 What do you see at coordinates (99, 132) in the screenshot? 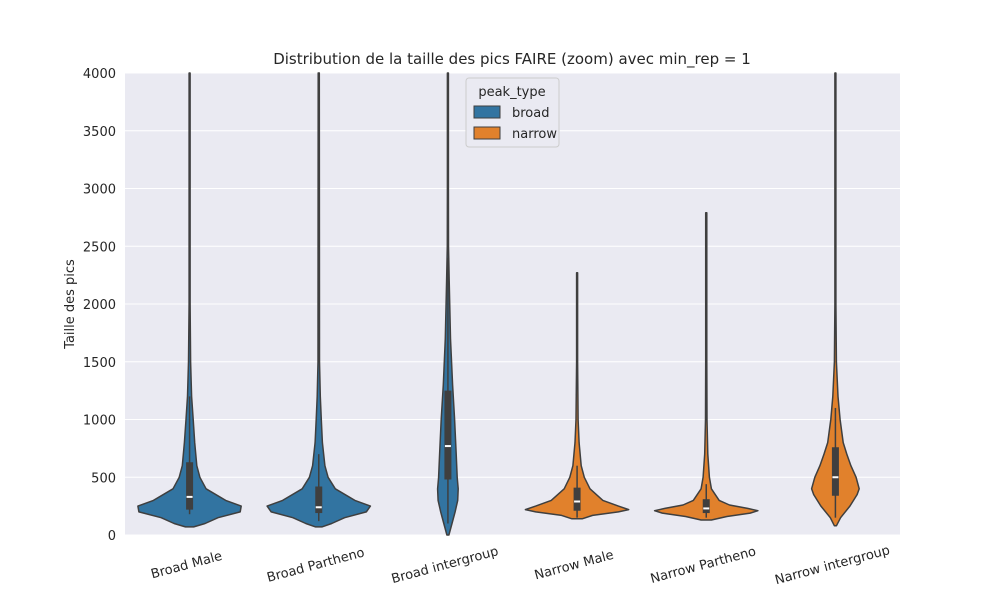
I see `y-tick-label: 3500` at bounding box center [99, 132].